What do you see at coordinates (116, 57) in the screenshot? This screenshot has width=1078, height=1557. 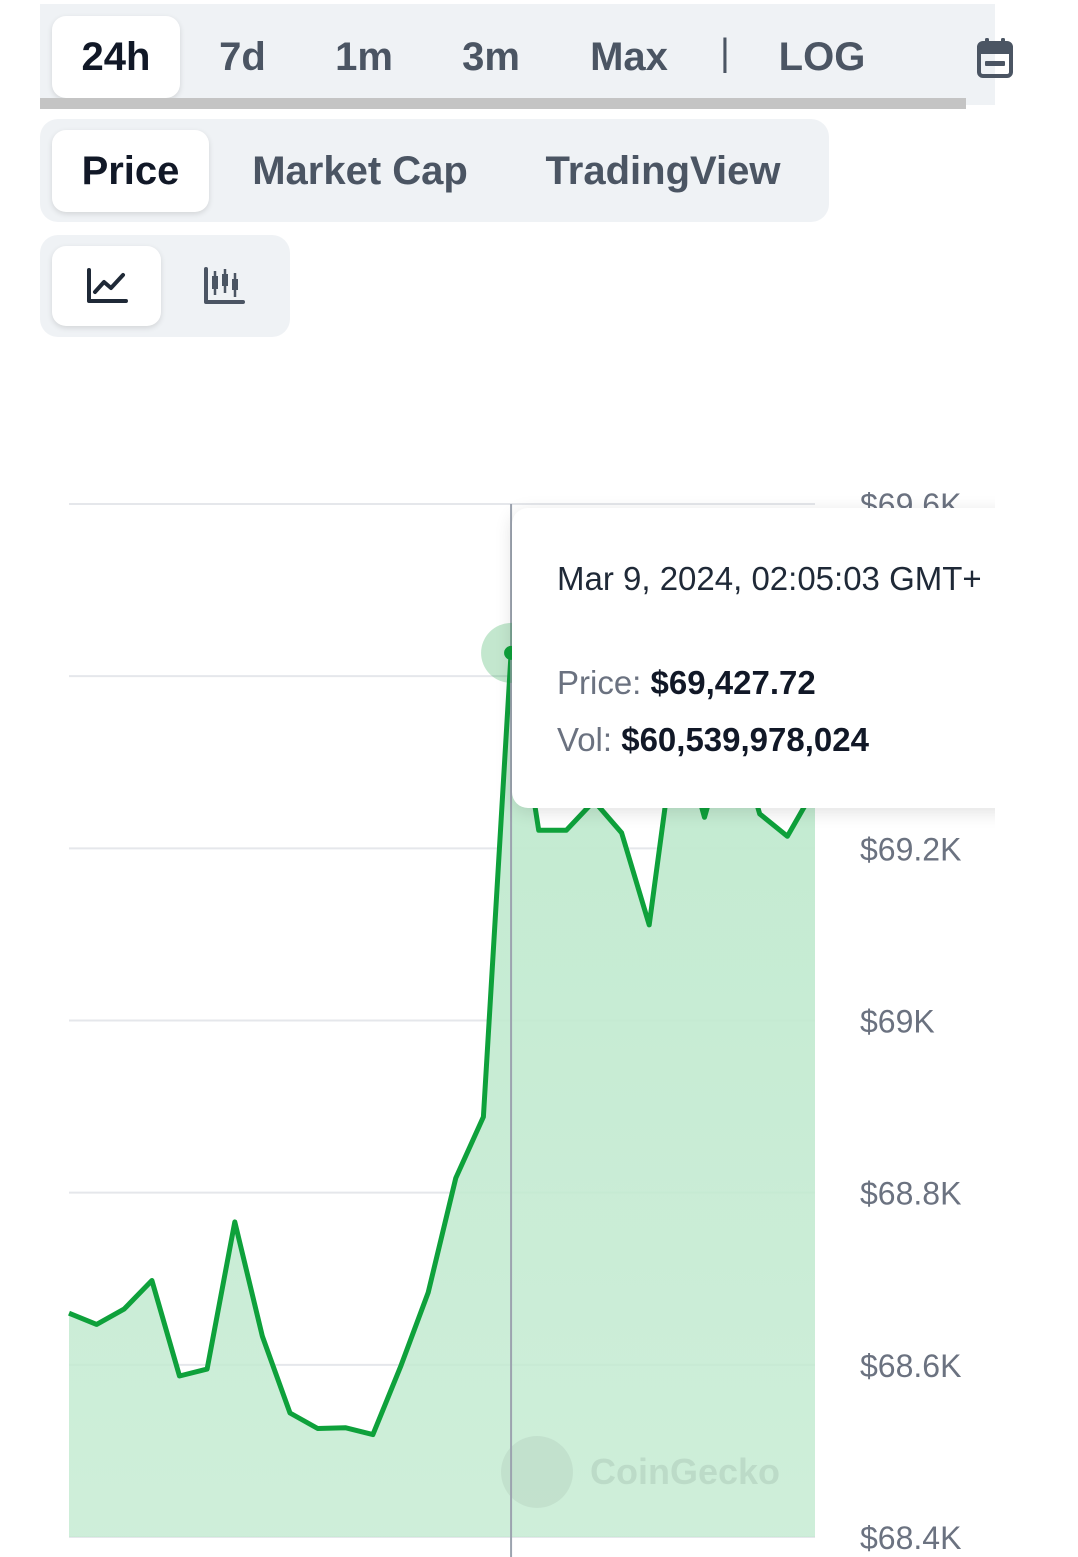 I see `tab-24h: 24h` at bounding box center [116, 57].